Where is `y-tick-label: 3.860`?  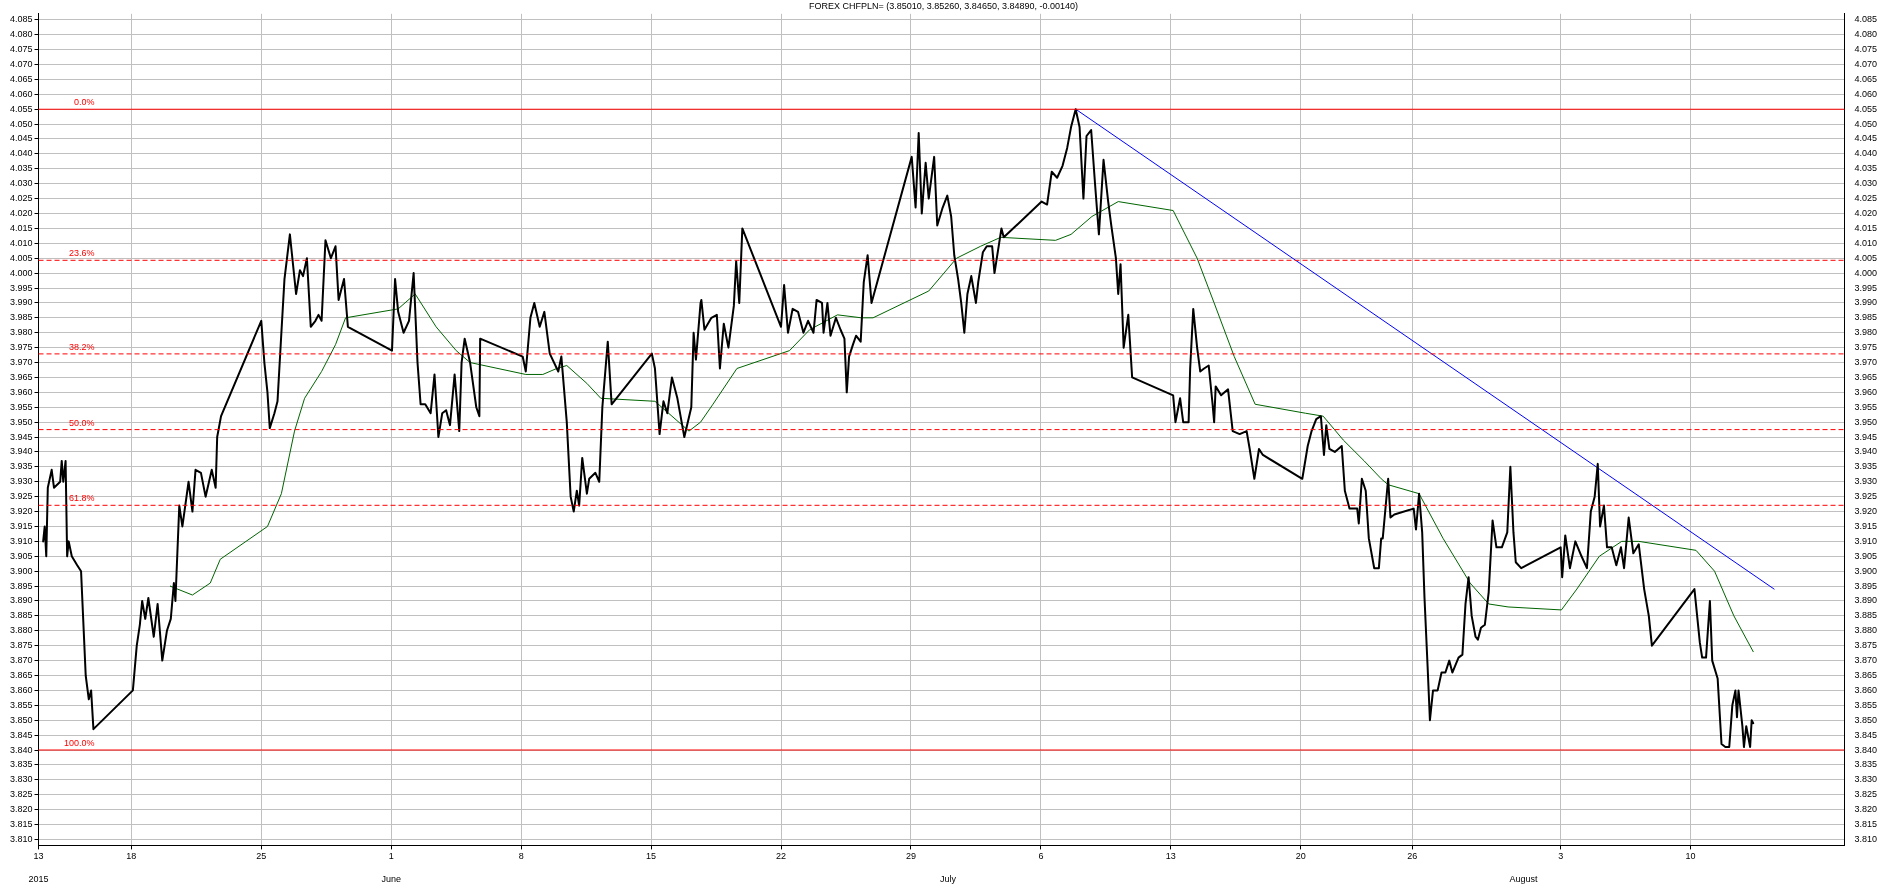
y-tick-label: 3.860 is located at coordinates (21, 689).